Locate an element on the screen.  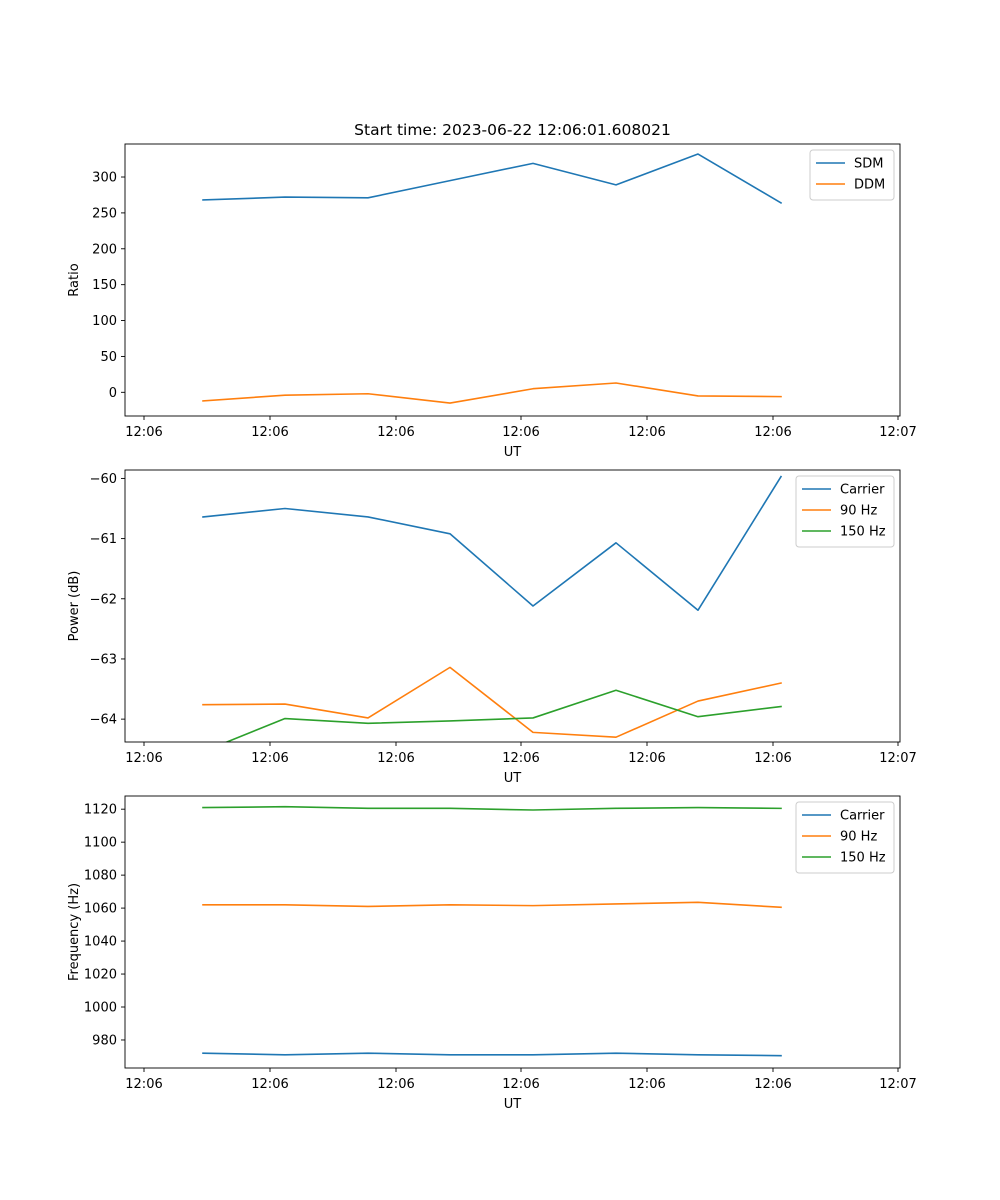
y-tick-label: 1000 is located at coordinates (100, 1008).